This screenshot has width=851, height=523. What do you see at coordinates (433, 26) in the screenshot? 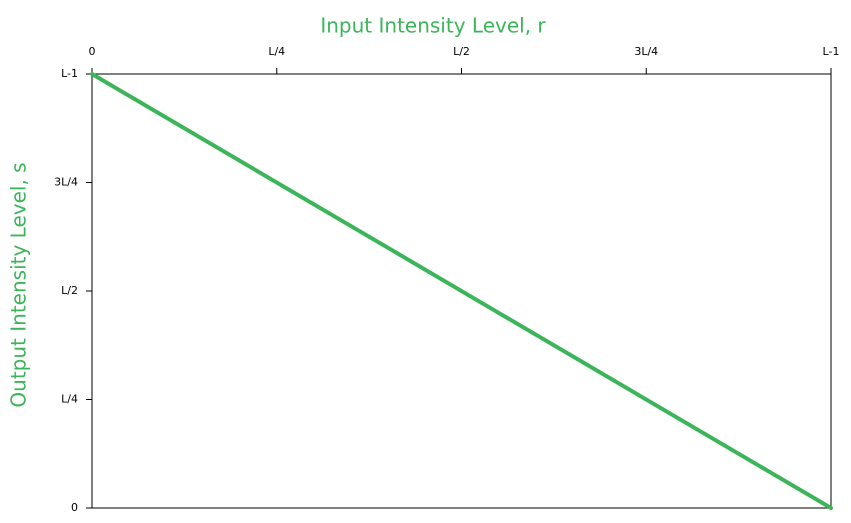
I see `chart-title: Input Intensity Level, r` at bounding box center [433, 26].